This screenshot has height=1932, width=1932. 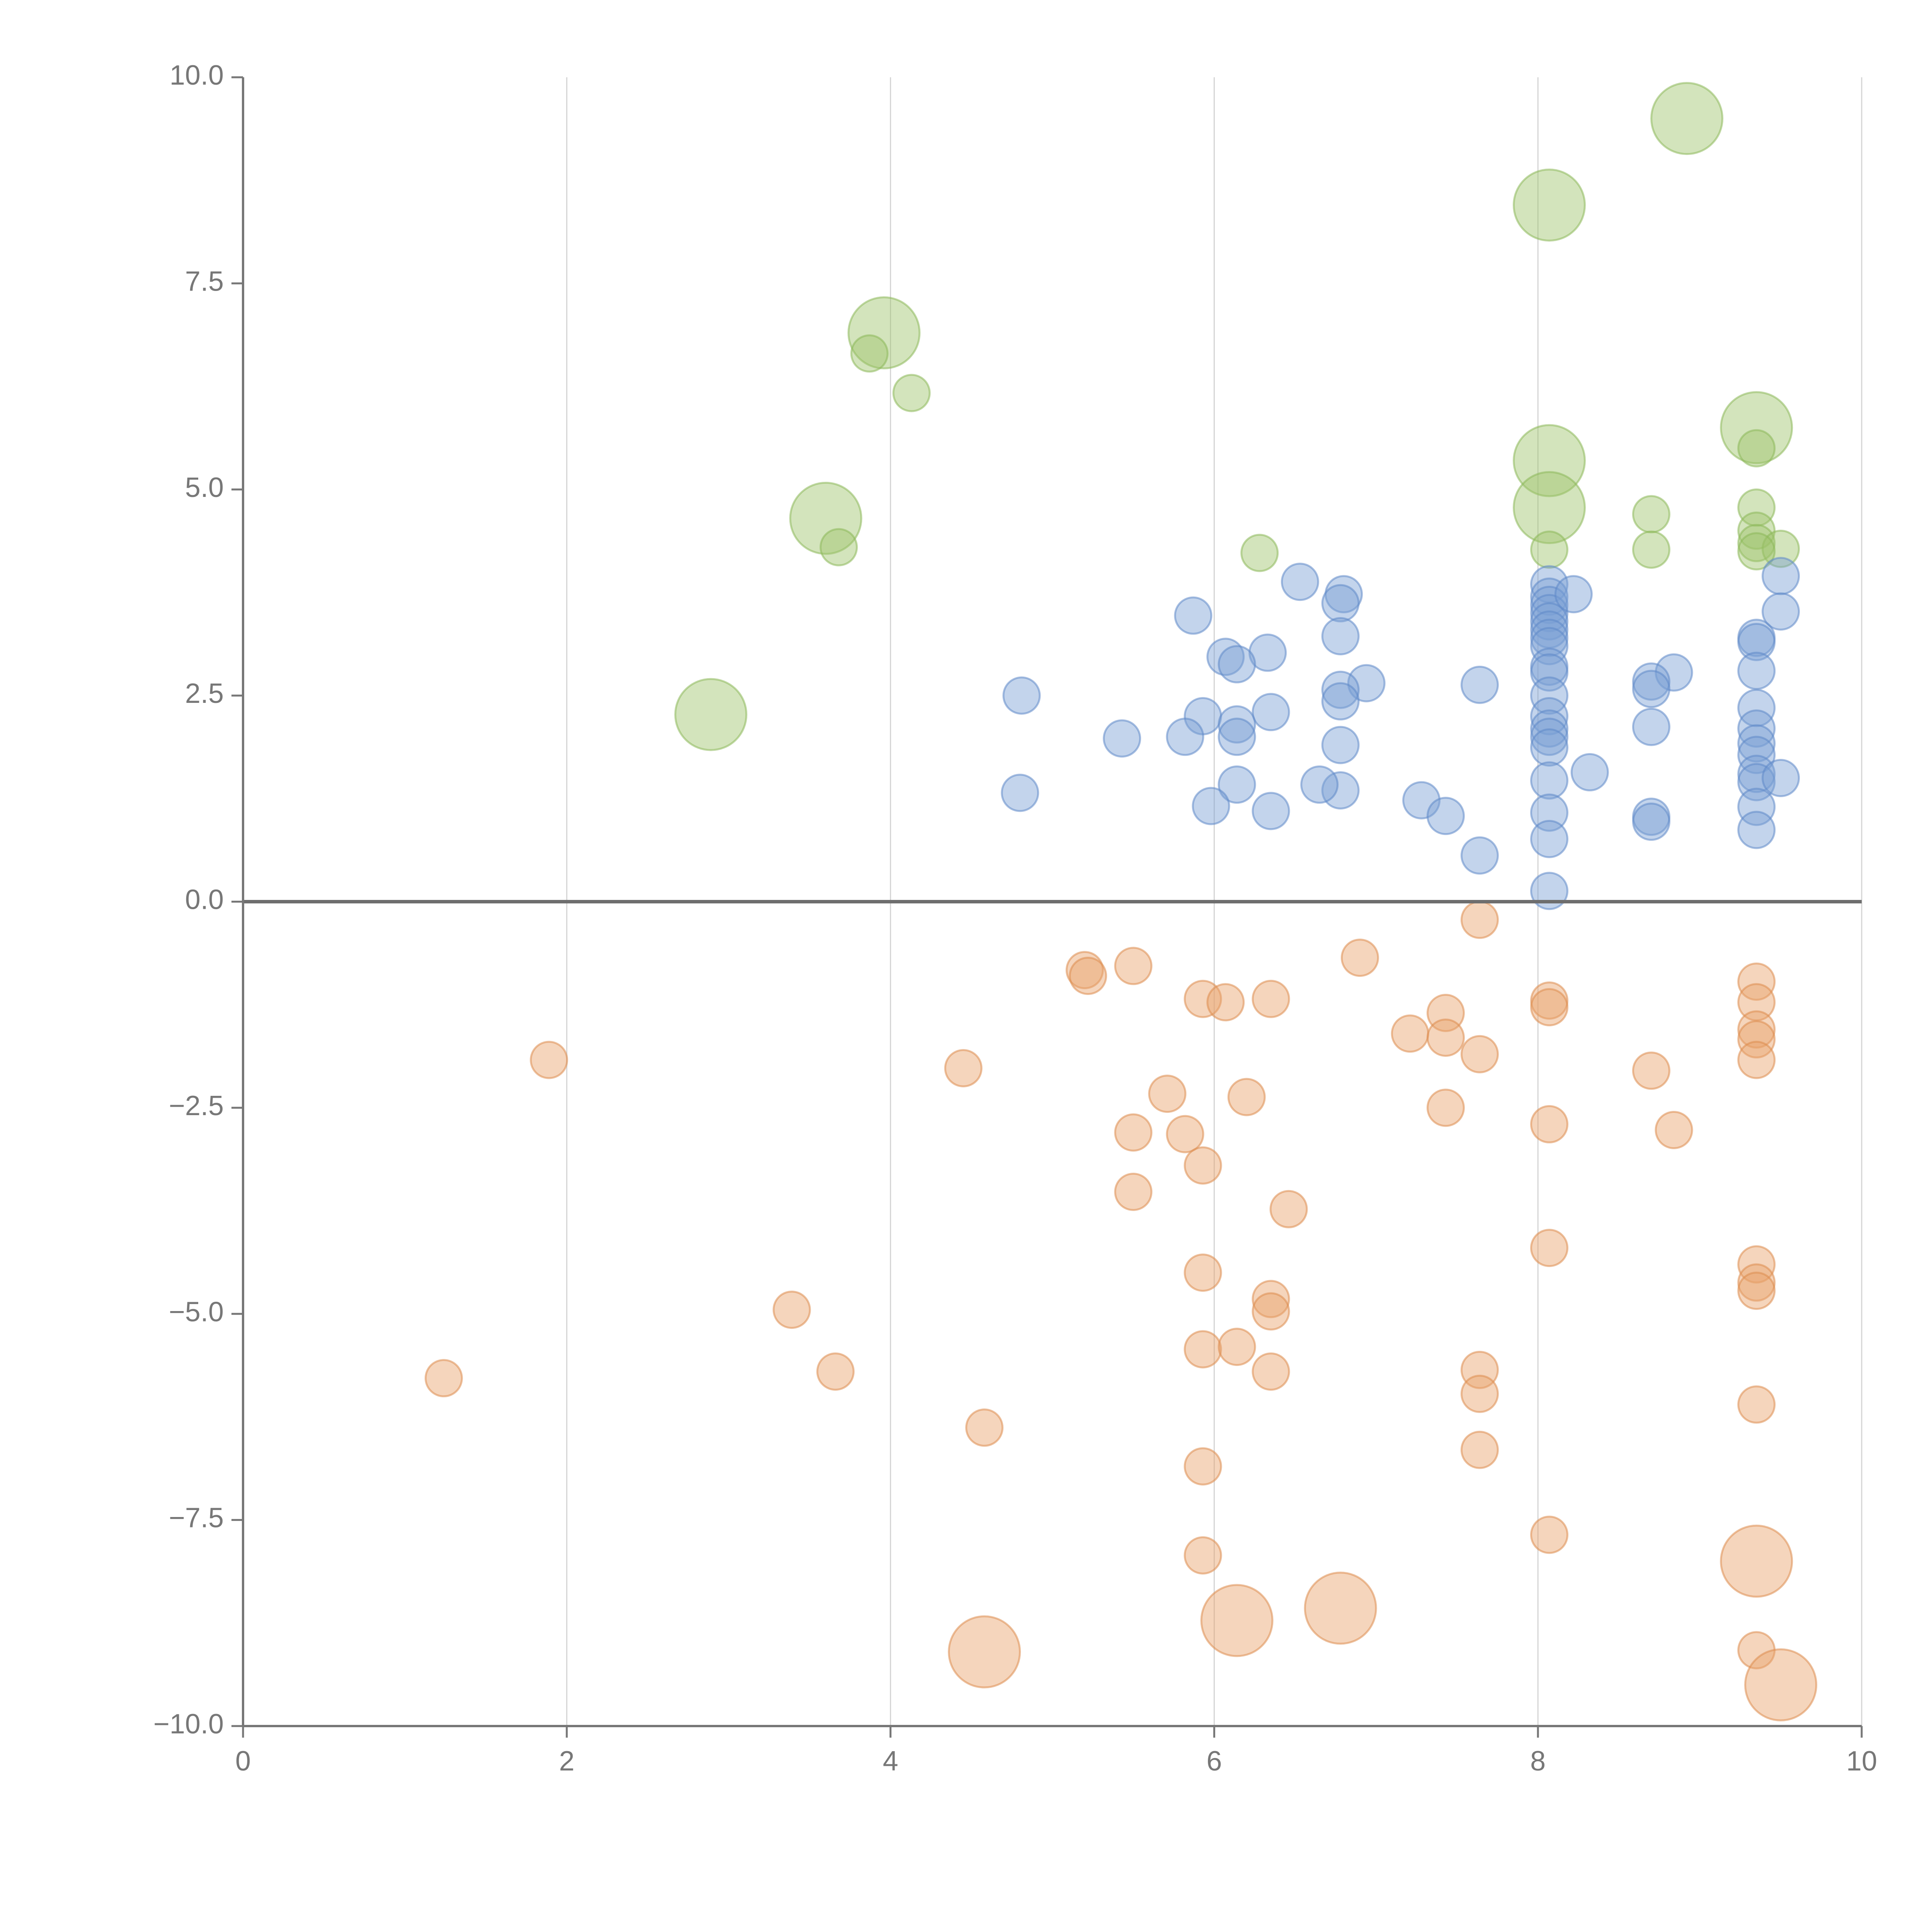 What do you see at coordinates (891, 1761) in the screenshot?
I see `x-tick-label: 4` at bounding box center [891, 1761].